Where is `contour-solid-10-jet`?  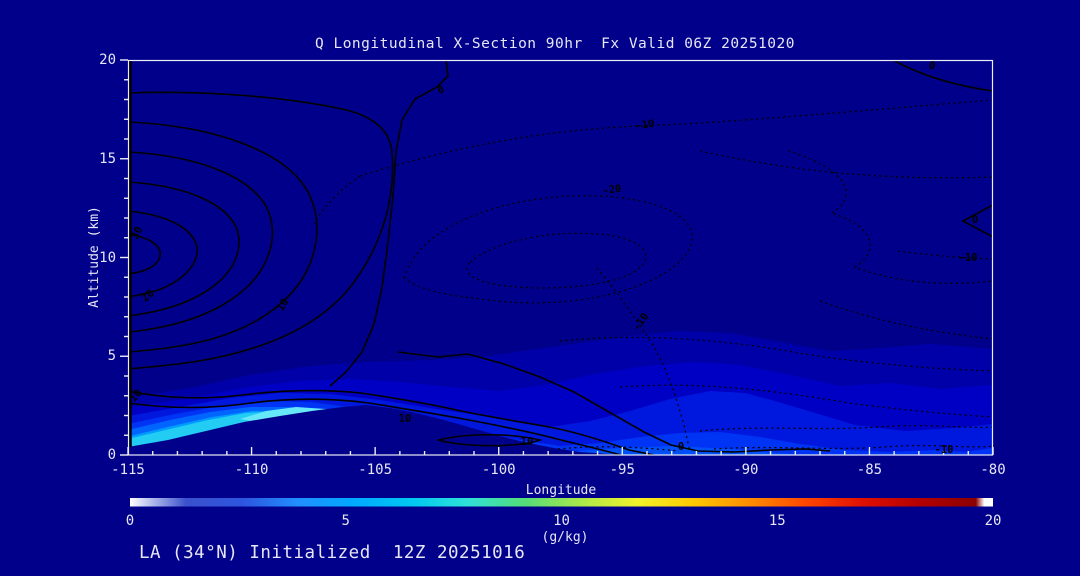 contour-solid-10-jet is located at coordinates (261, 230).